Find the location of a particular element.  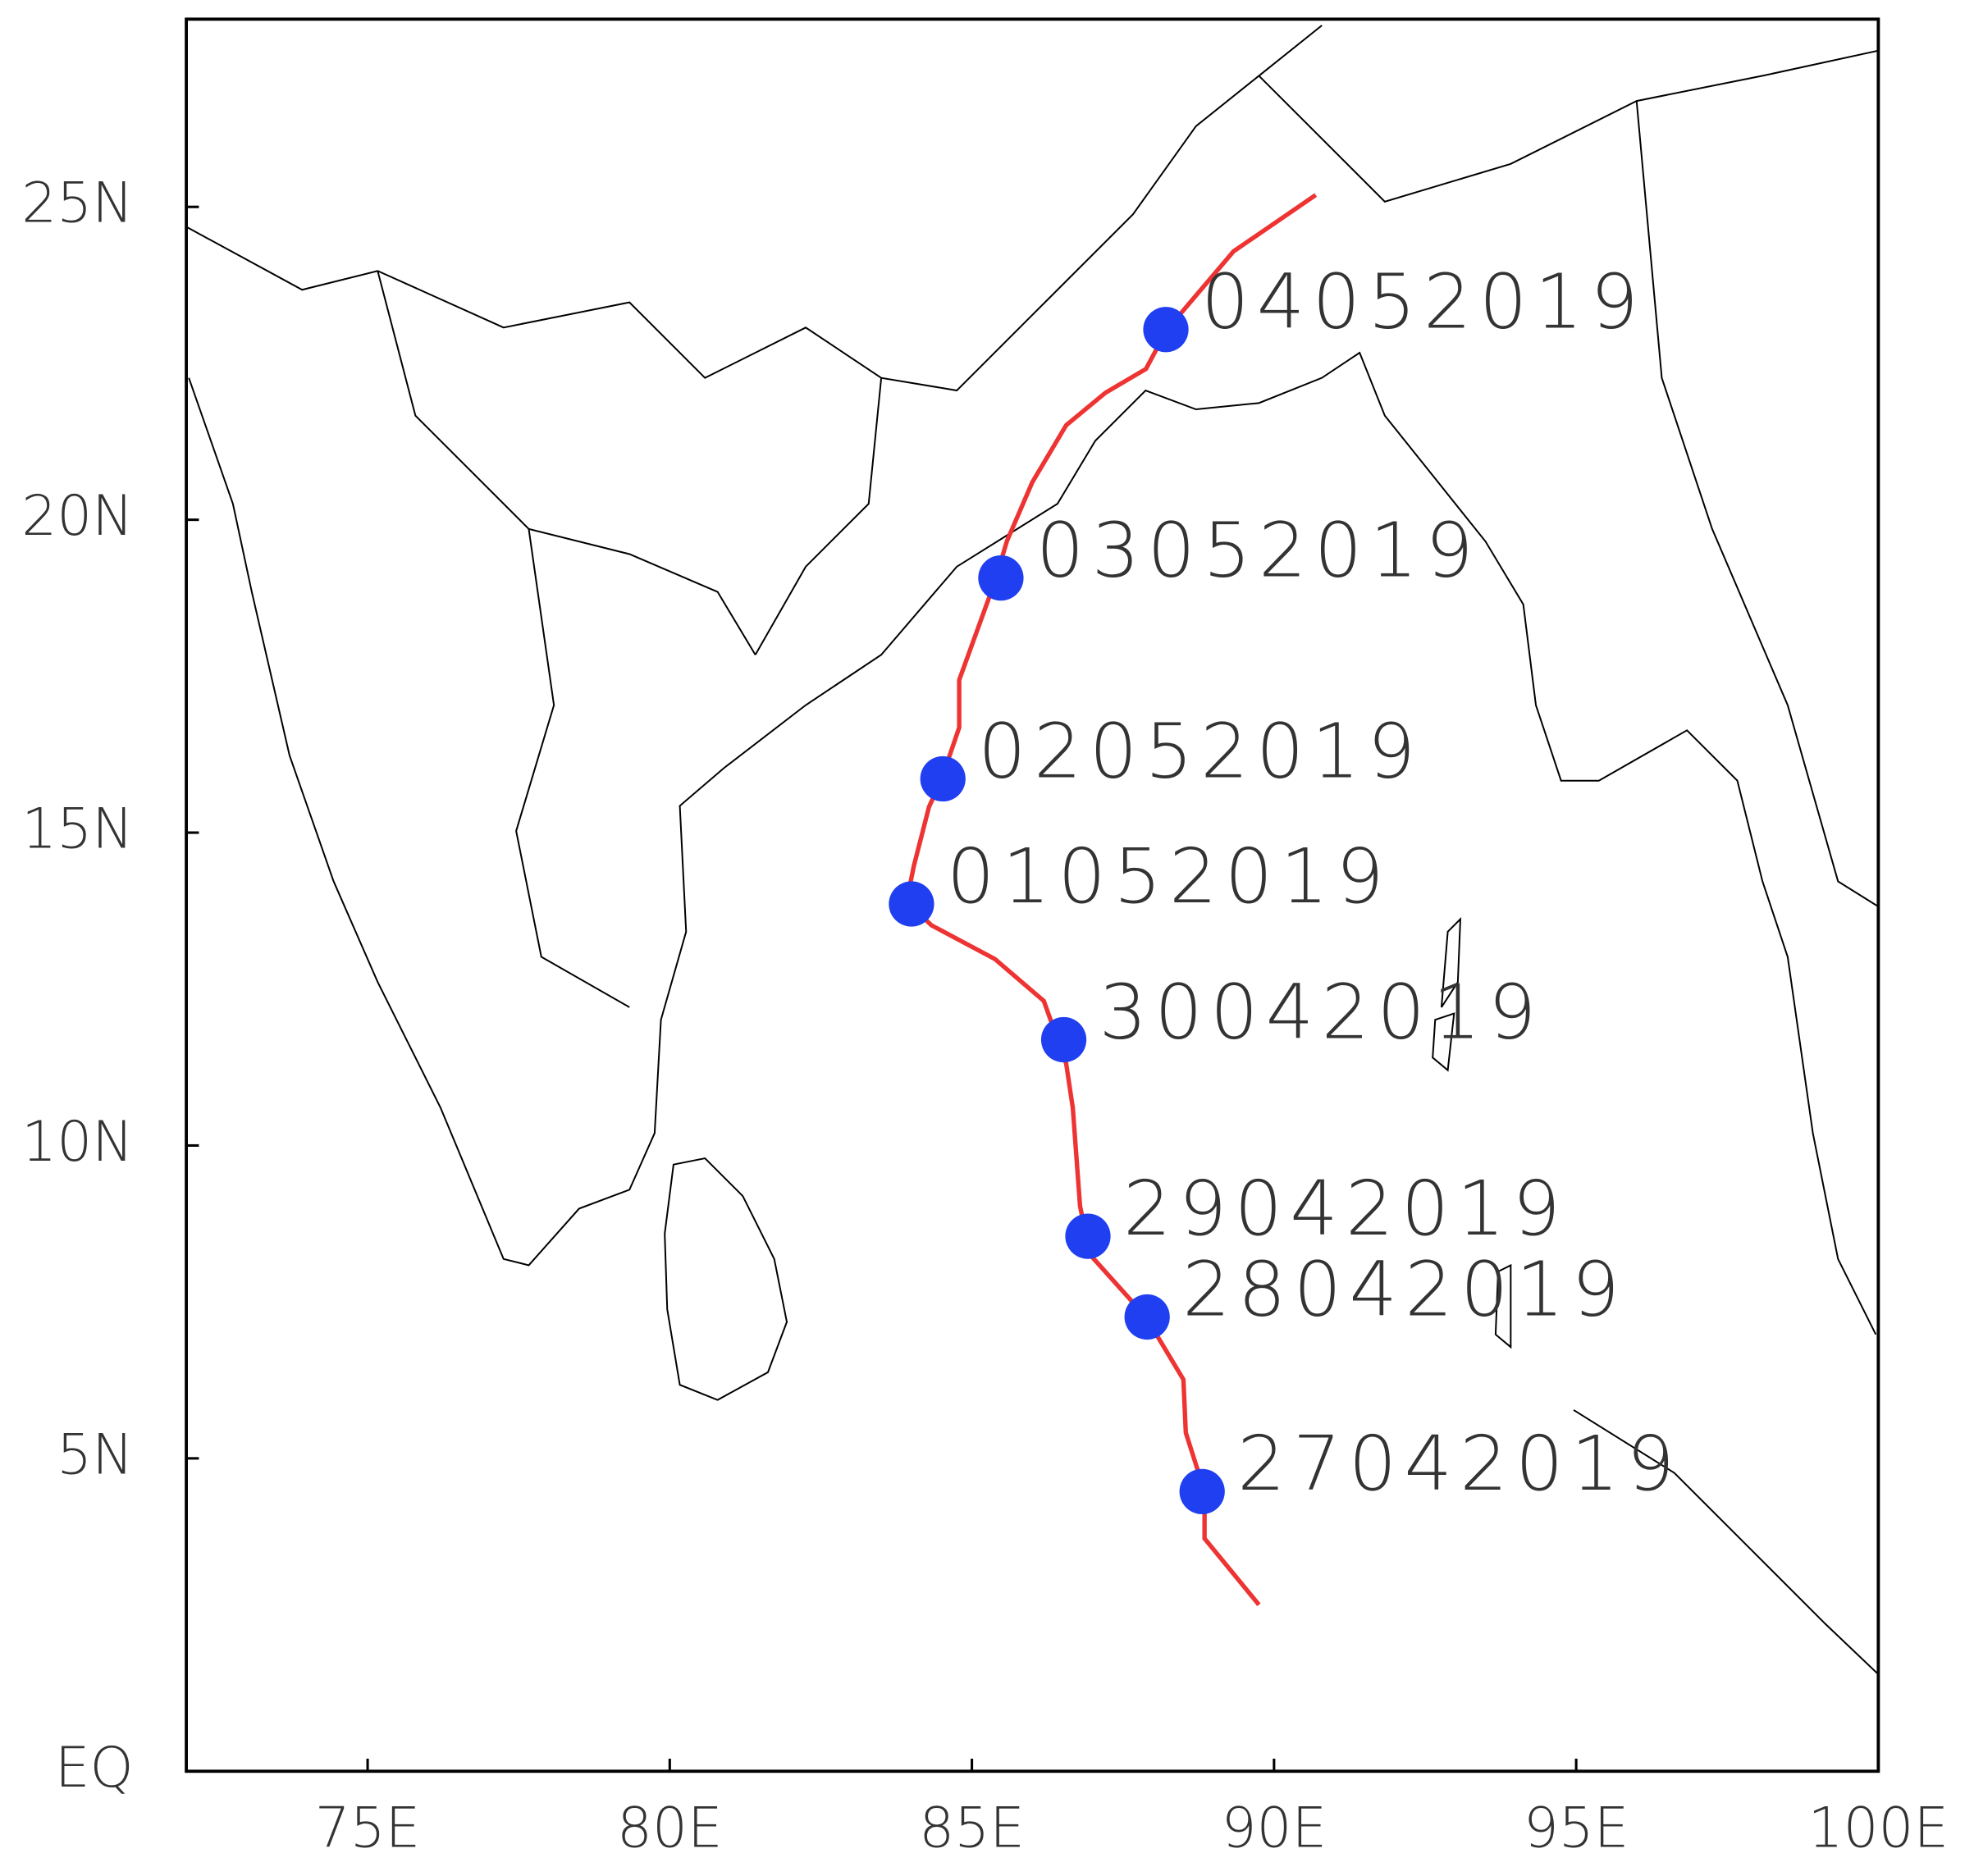

x-tick-label: 75E is located at coordinates (368, 1827).